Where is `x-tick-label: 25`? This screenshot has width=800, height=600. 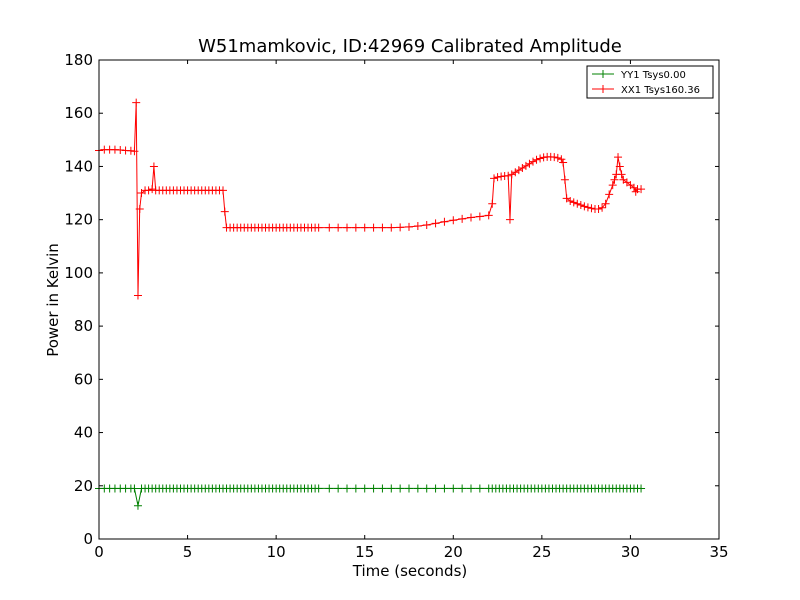 x-tick-label: 25 is located at coordinates (541, 552).